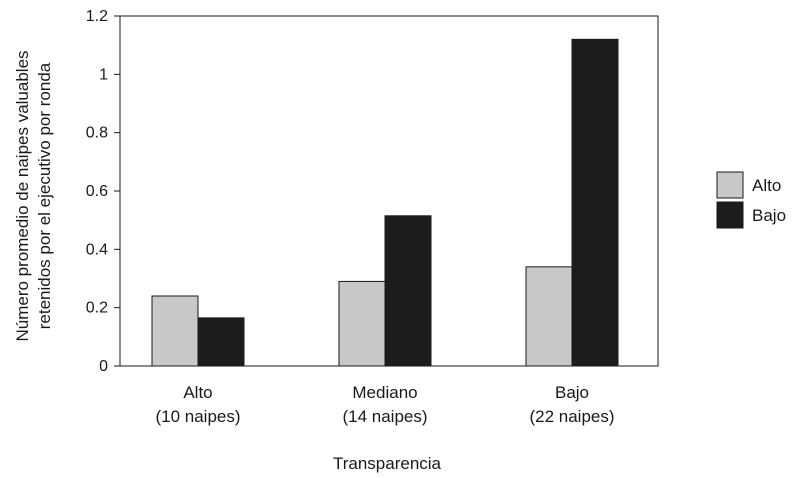 This screenshot has height=478, width=796. I want to click on x-category-sublabel: (10 naipes), so click(197, 416).